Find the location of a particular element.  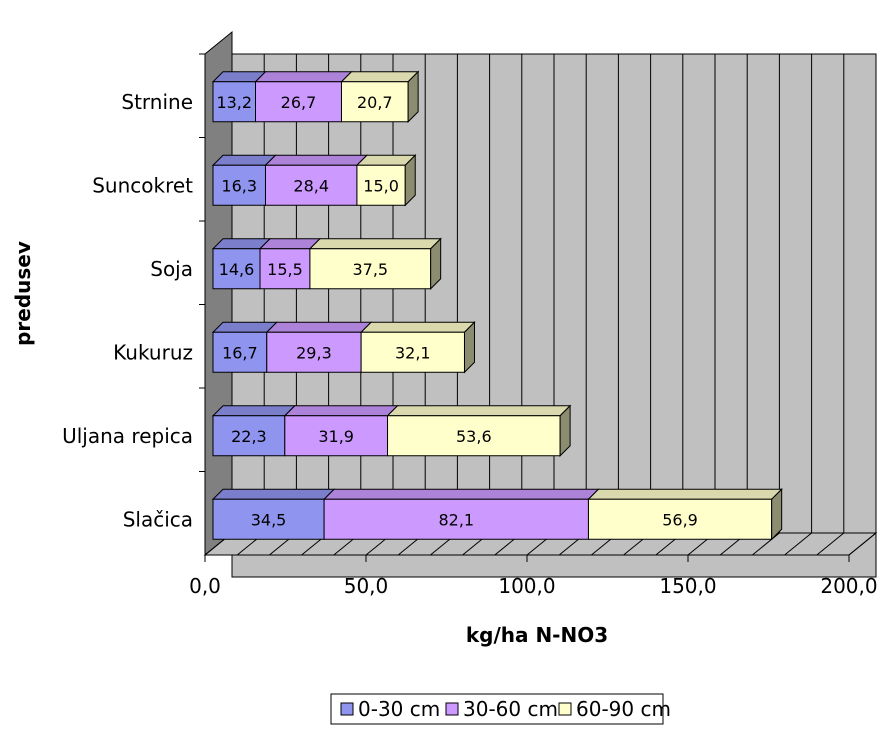

data-label: 28,4 is located at coordinates (311, 185).